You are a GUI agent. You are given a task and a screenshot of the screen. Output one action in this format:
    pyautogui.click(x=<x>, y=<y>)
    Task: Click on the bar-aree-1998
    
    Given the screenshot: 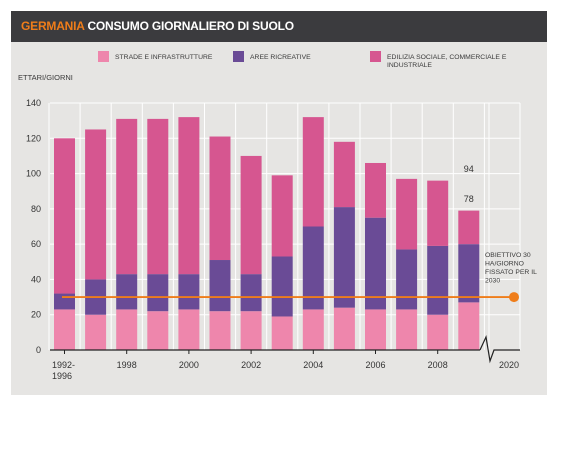 What is the action you would take?
    pyautogui.click(x=127, y=292)
    